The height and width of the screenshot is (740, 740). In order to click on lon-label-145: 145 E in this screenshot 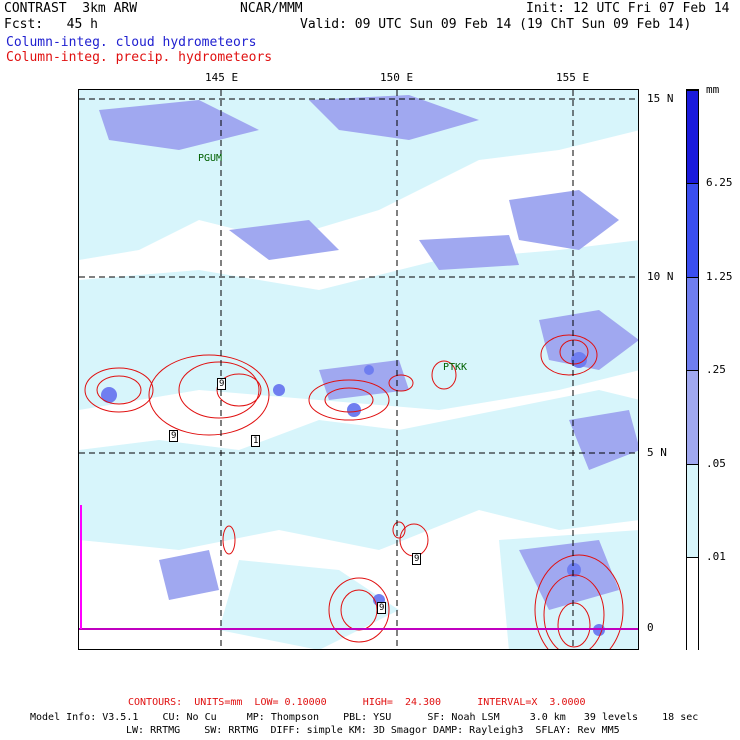, I will do `click(222, 77)`.